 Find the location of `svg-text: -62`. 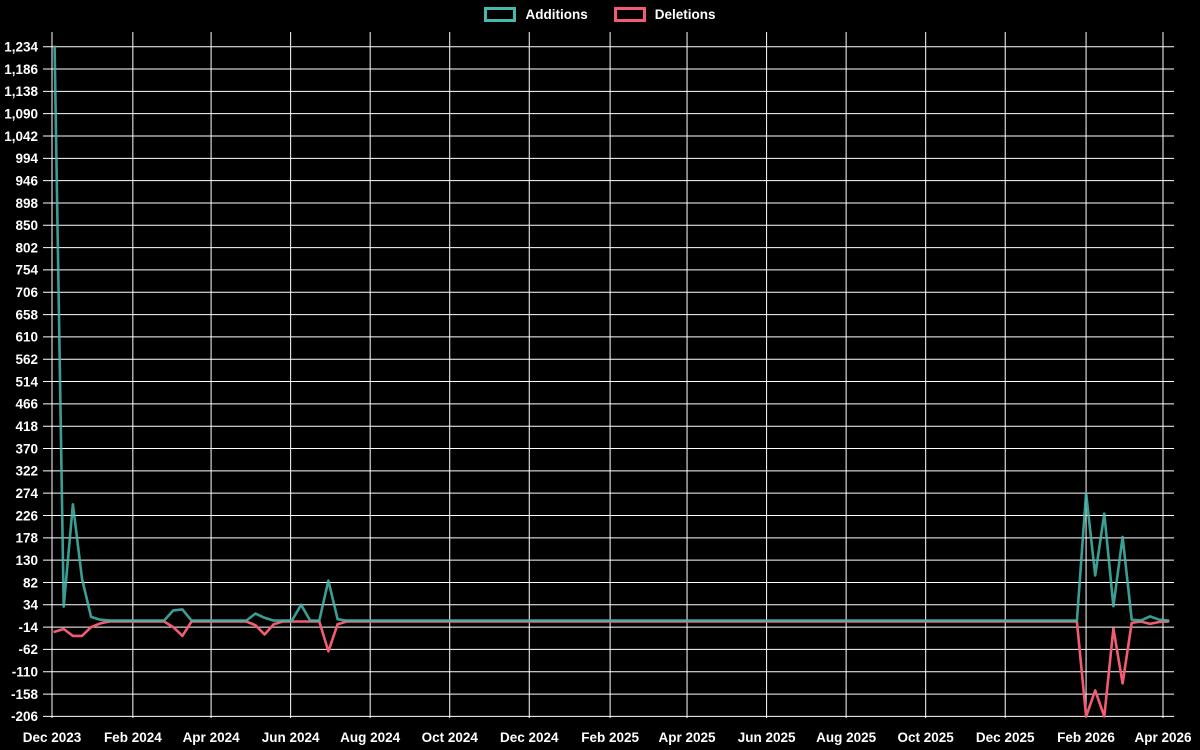

svg-text: -62 is located at coordinates (28, 649).